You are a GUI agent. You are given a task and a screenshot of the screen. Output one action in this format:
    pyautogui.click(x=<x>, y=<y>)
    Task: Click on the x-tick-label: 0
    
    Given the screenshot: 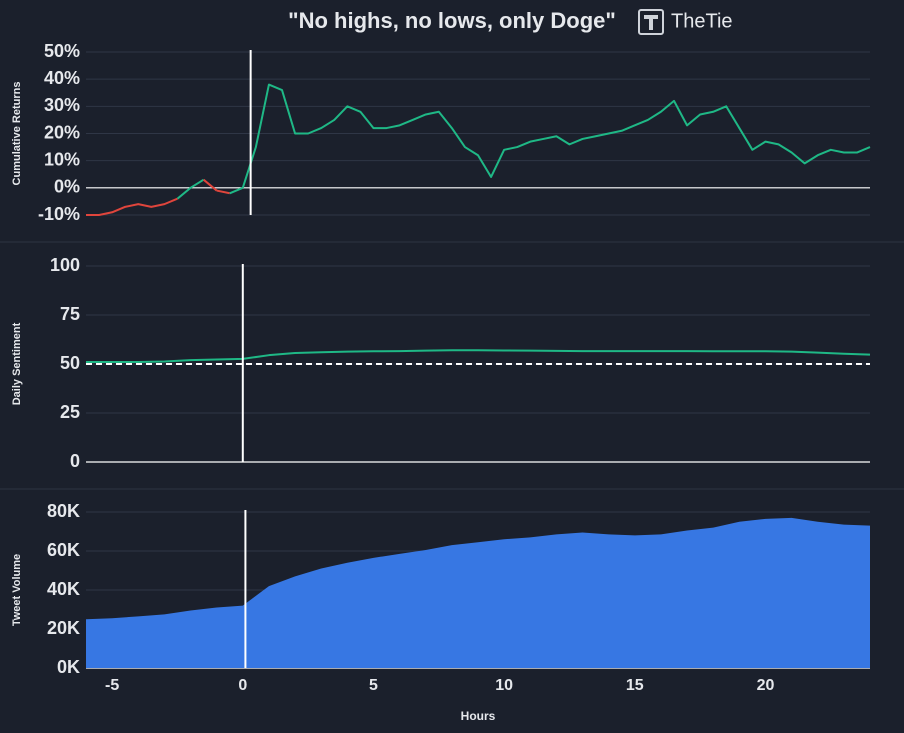 What is the action you would take?
    pyautogui.click(x=242, y=685)
    